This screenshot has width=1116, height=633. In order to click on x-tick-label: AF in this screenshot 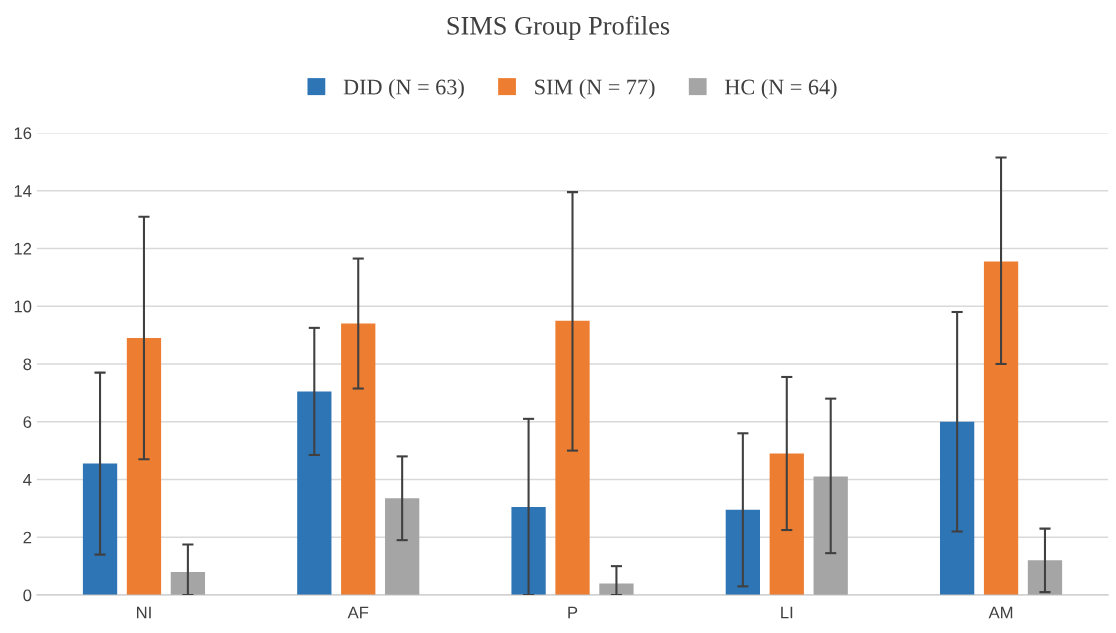, I will do `click(358, 612)`.